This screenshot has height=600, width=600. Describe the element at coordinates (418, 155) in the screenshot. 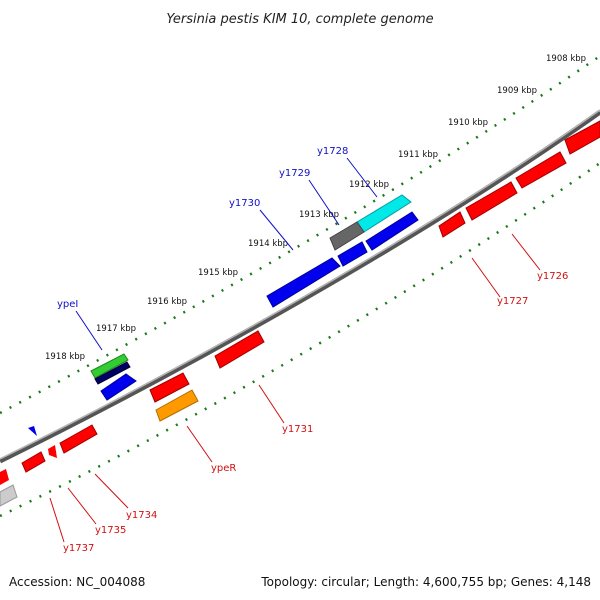

I see `kbp-label: 1911 kbp` at that location.